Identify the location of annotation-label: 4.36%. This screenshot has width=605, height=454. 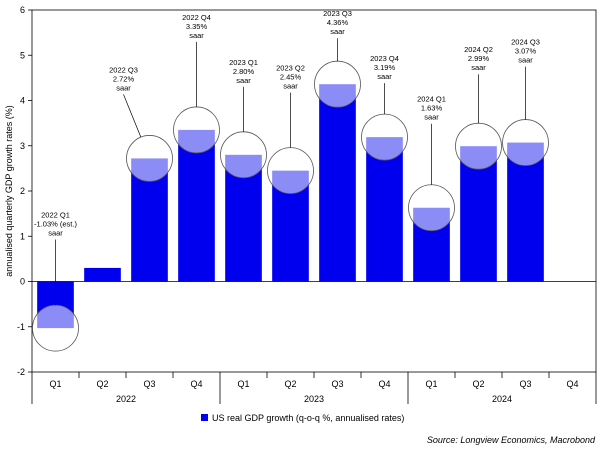
(338, 22).